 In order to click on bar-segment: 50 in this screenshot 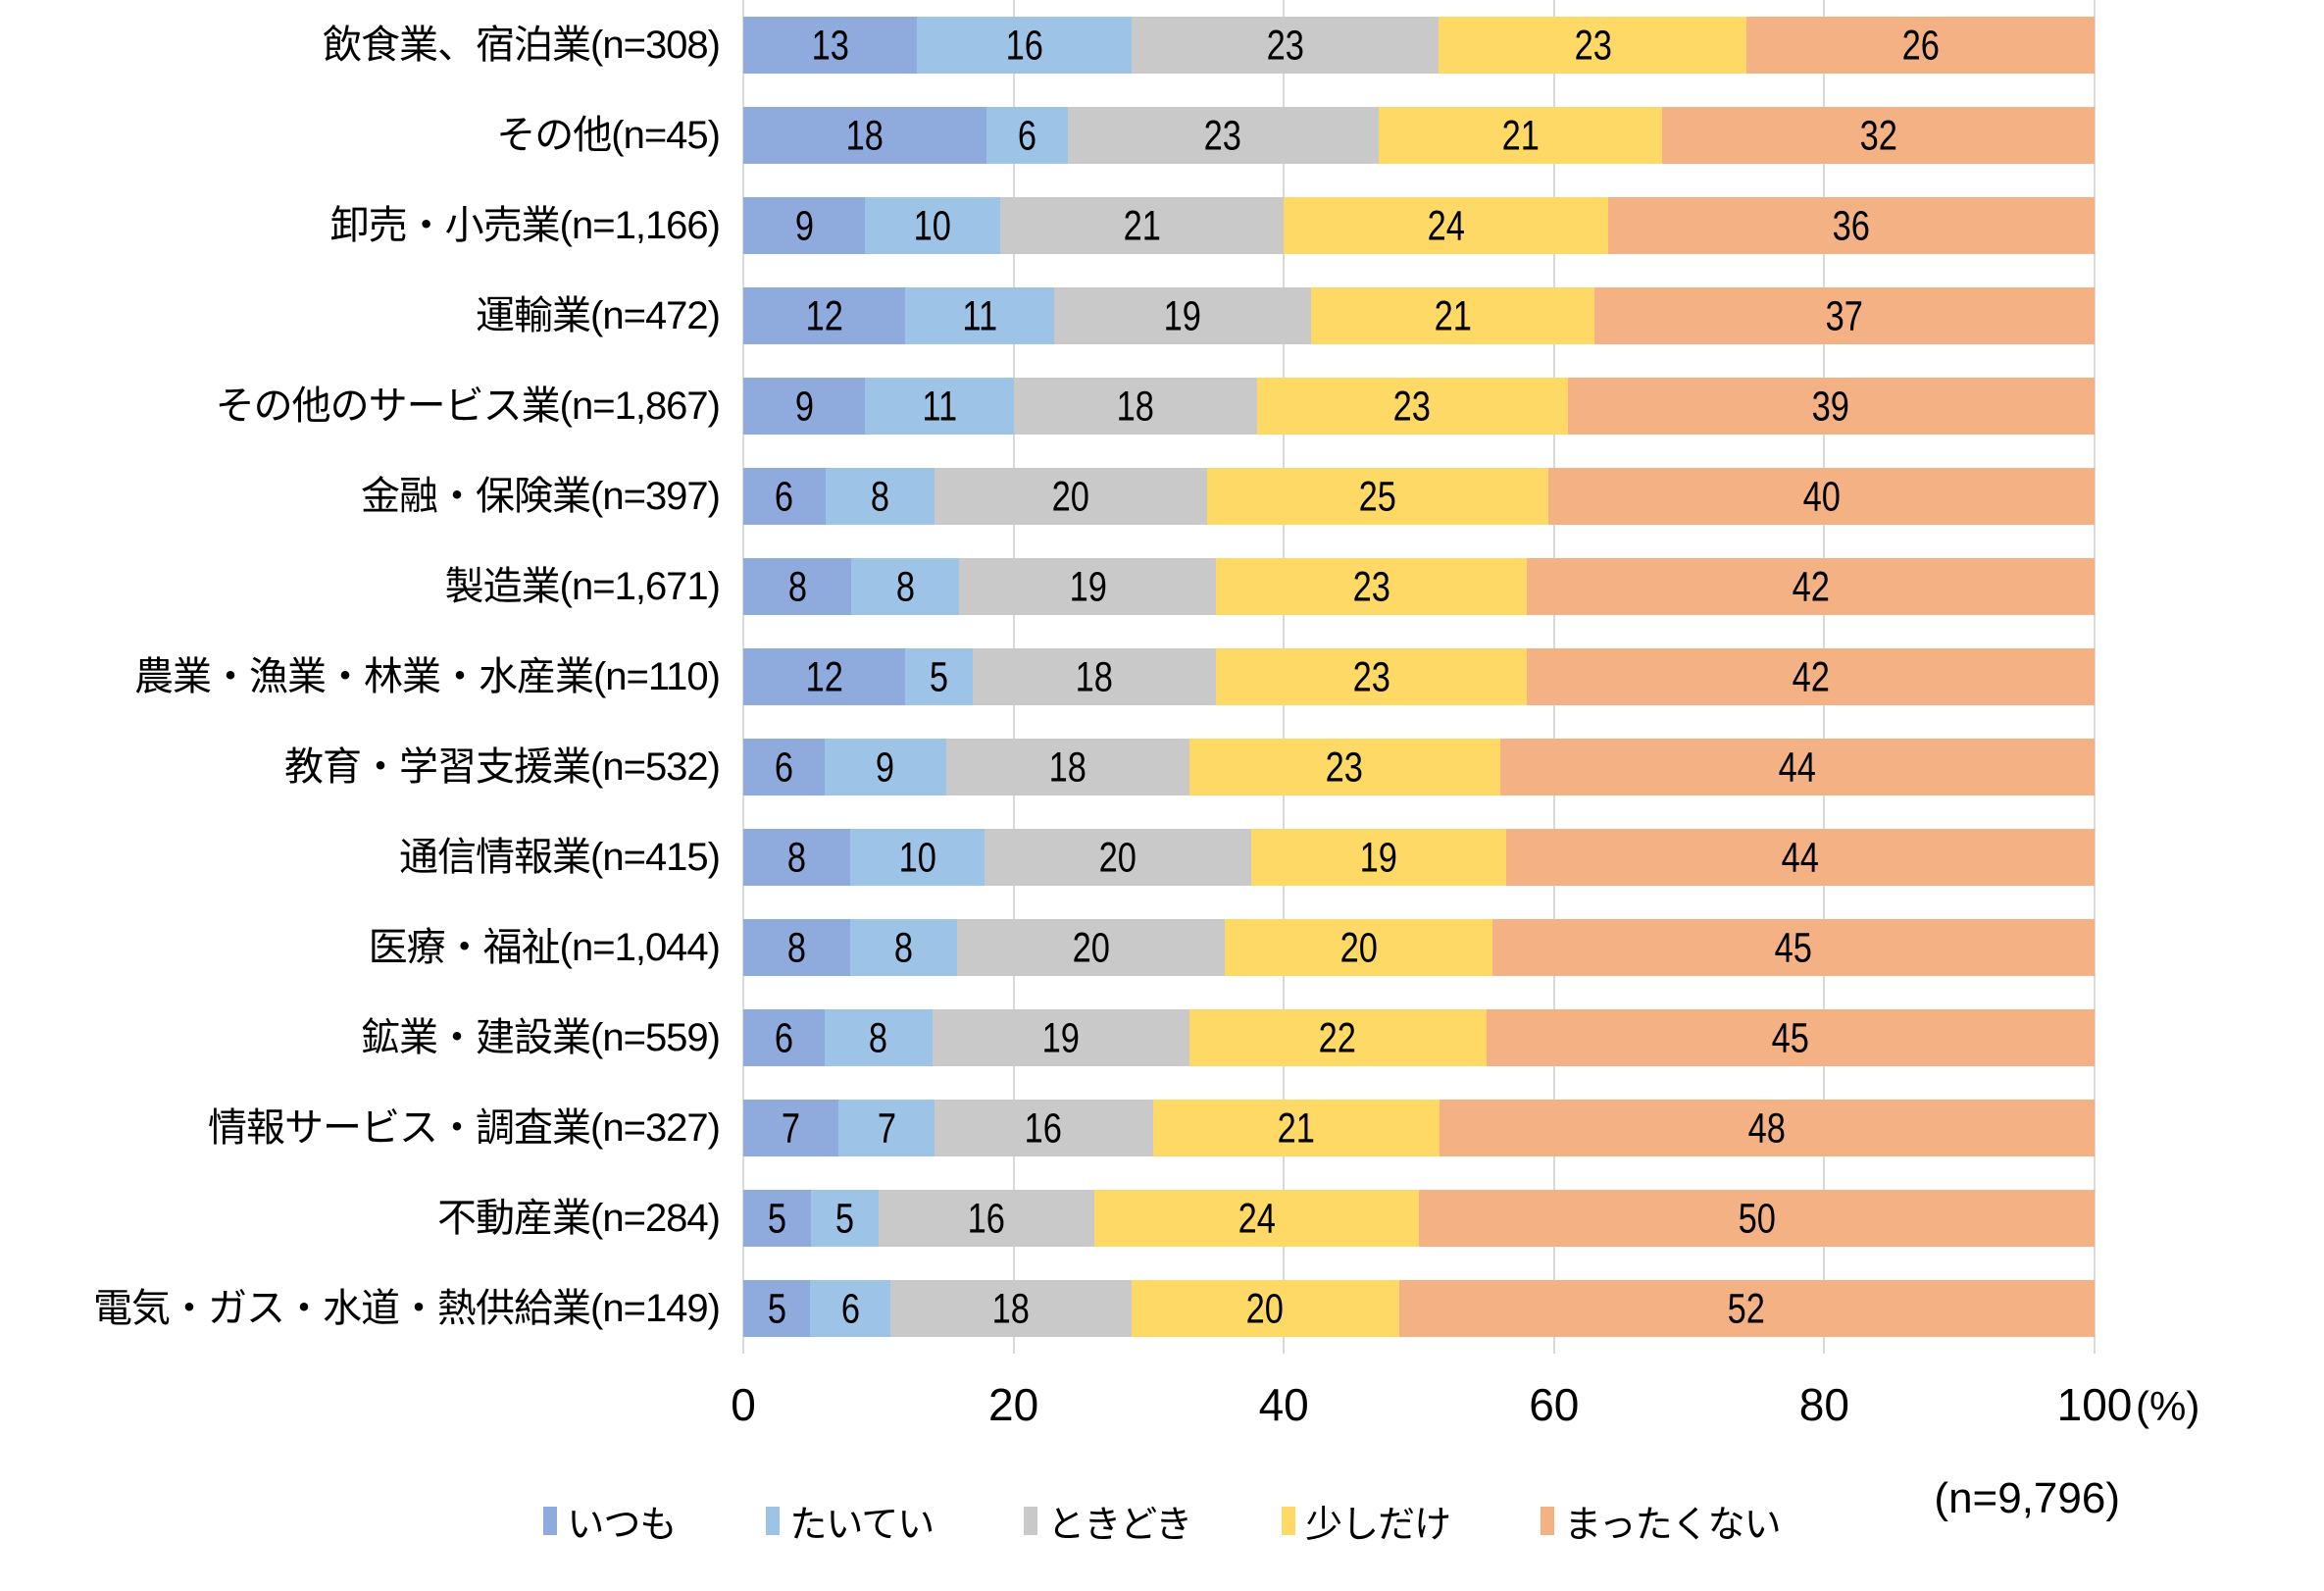, I will do `click(1756, 1218)`.